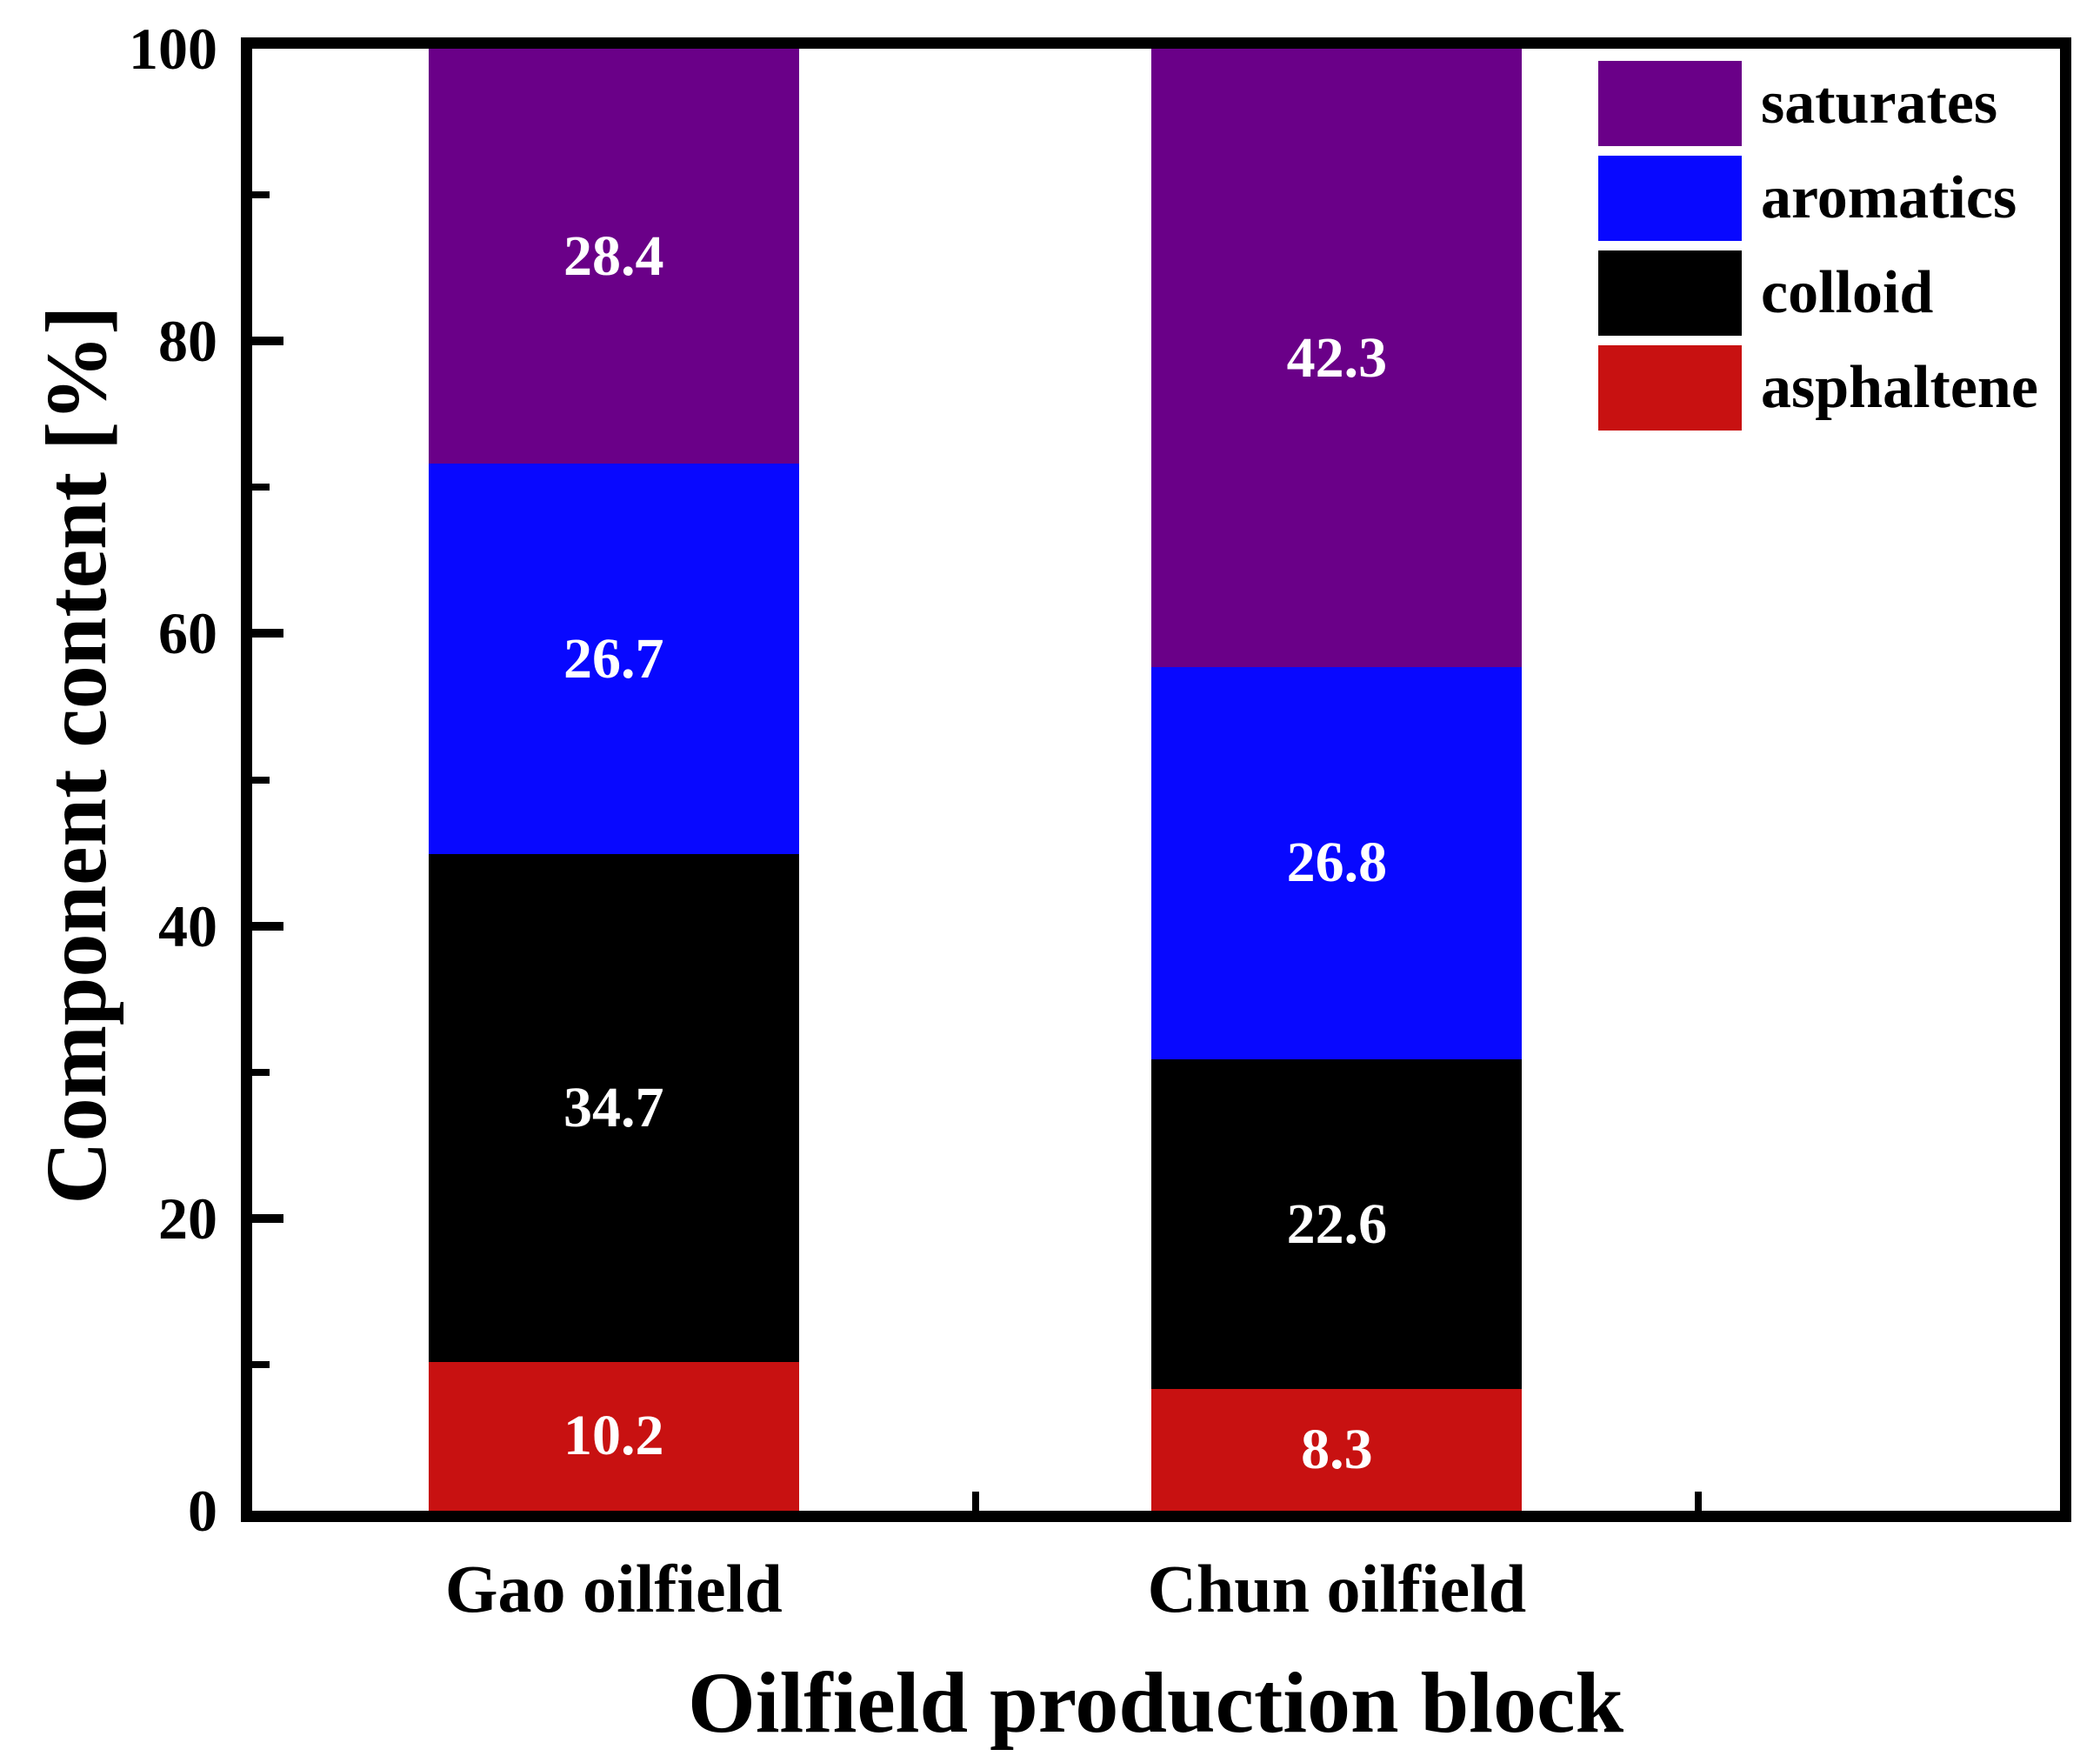  What do you see at coordinates (1155, 1702) in the screenshot?
I see `x-axis-title: Oilfield production block` at bounding box center [1155, 1702].